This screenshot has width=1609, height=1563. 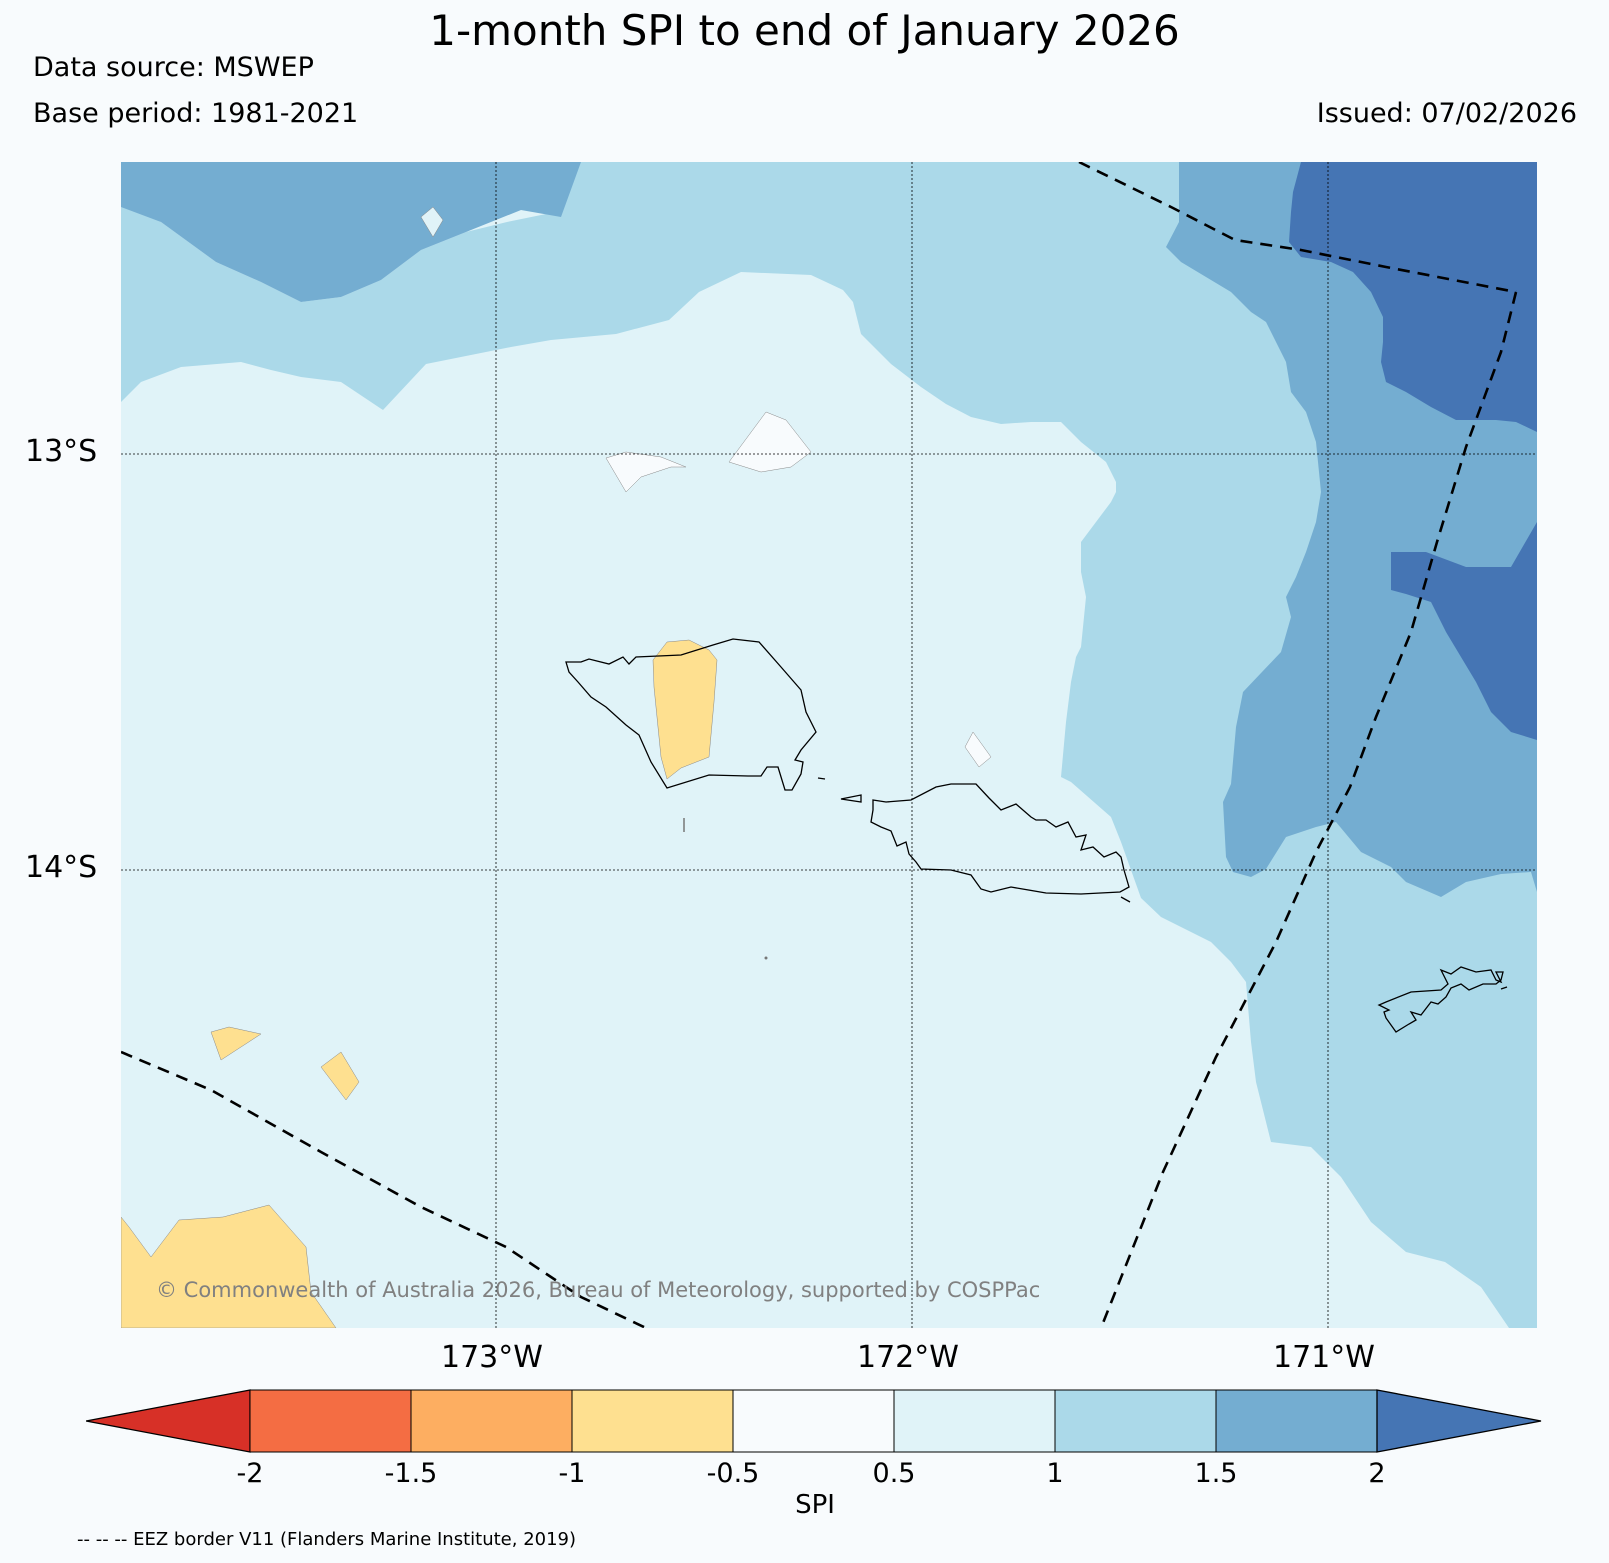 What do you see at coordinates (652, 1421) in the screenshot?
I see `colorbar-segment-m1-m0p5` at bounding box center [652, 1421].